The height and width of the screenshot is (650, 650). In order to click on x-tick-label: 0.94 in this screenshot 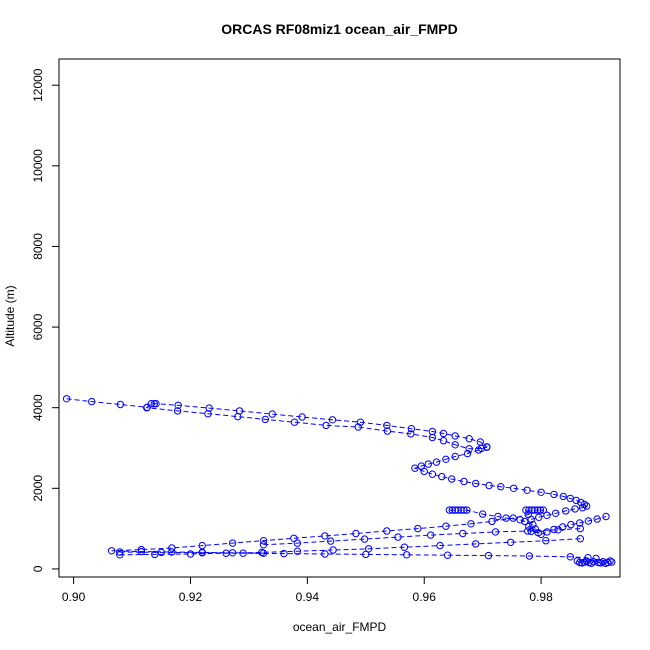, I will do `click(308, 597)`.